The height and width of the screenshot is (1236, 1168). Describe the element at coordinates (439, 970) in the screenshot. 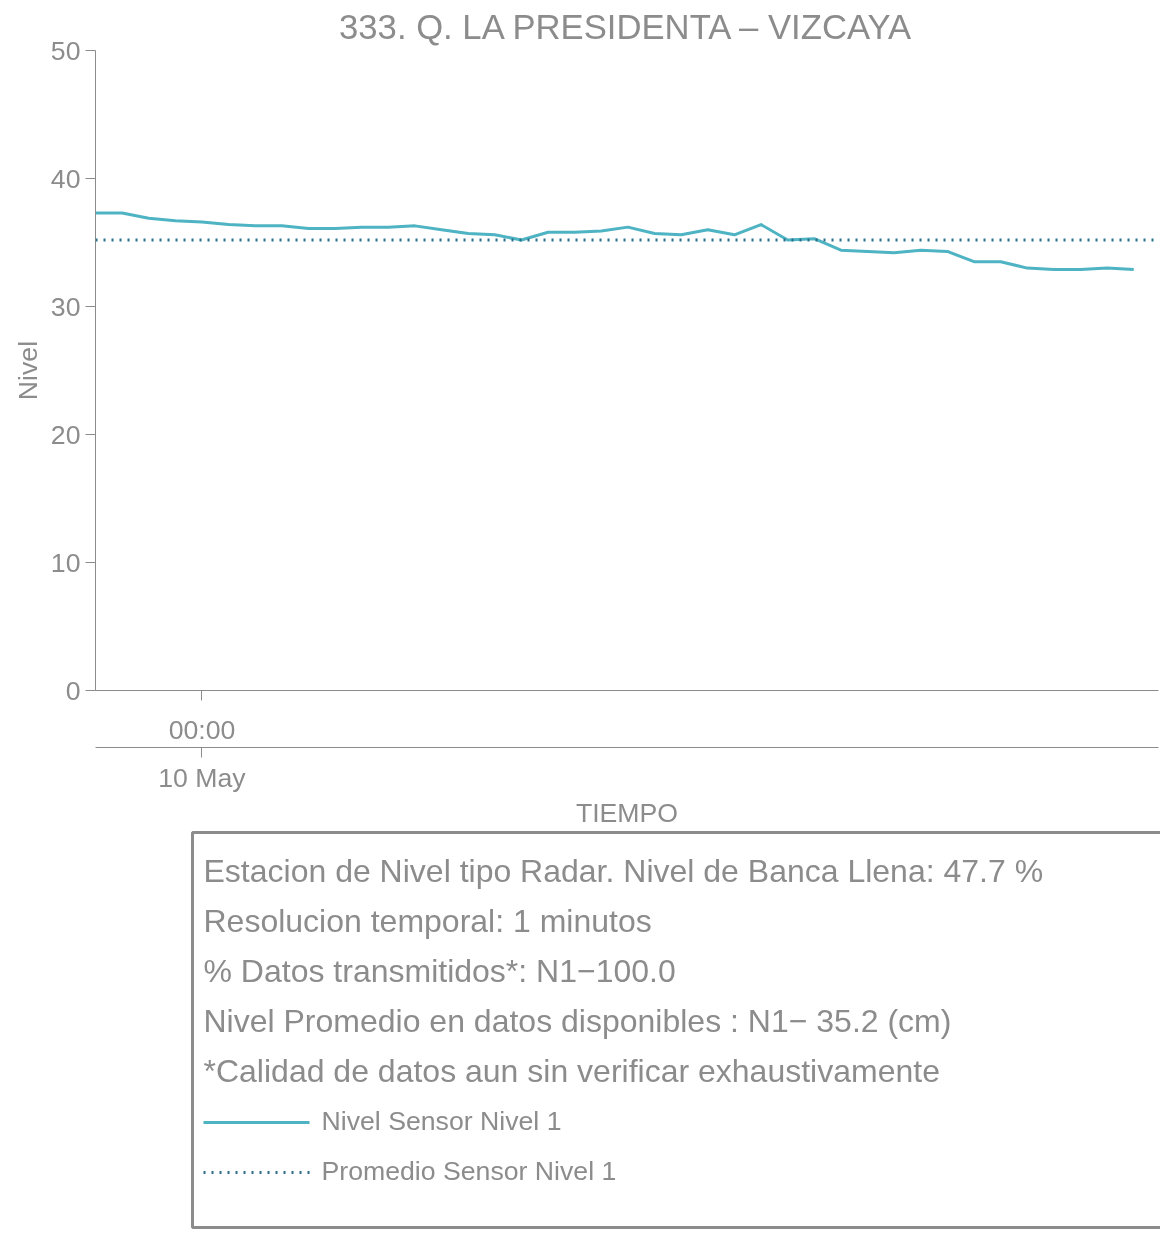

I see `text: % Datos transmitidos*: N1−100.0` at that location.